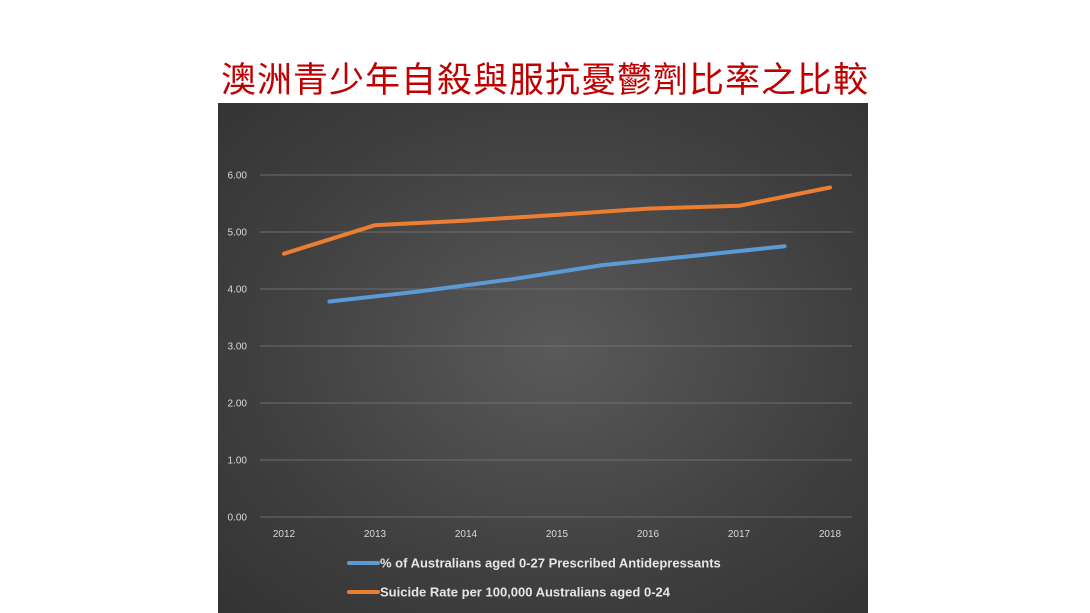 The image size is (1090, 613). What do you see at coordinates (830, 534) in the screenshot?
I see `x-tick-label: 2018` at bounding box center [830, 534].